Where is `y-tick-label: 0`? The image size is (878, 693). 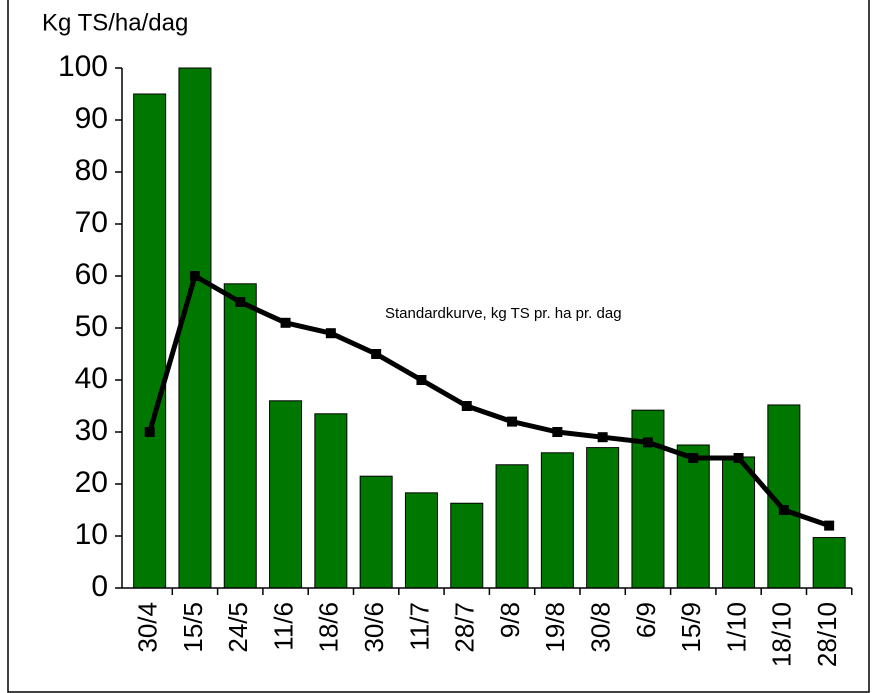
y-tick-label: 0 is located at coordinates (99, 586).